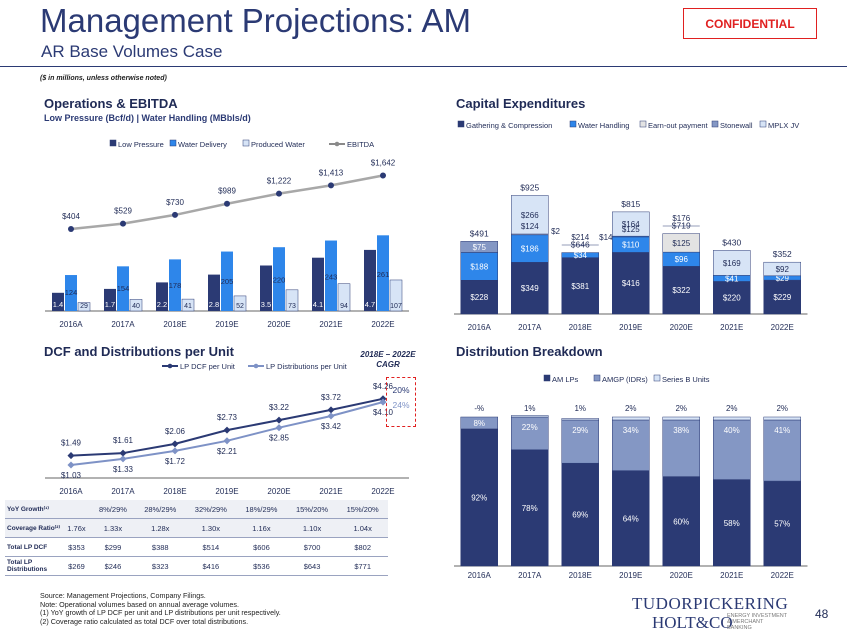 The width and height of the screenshot is (847, 635). I want to click on label-produced-water: 29, so click(84, 306).